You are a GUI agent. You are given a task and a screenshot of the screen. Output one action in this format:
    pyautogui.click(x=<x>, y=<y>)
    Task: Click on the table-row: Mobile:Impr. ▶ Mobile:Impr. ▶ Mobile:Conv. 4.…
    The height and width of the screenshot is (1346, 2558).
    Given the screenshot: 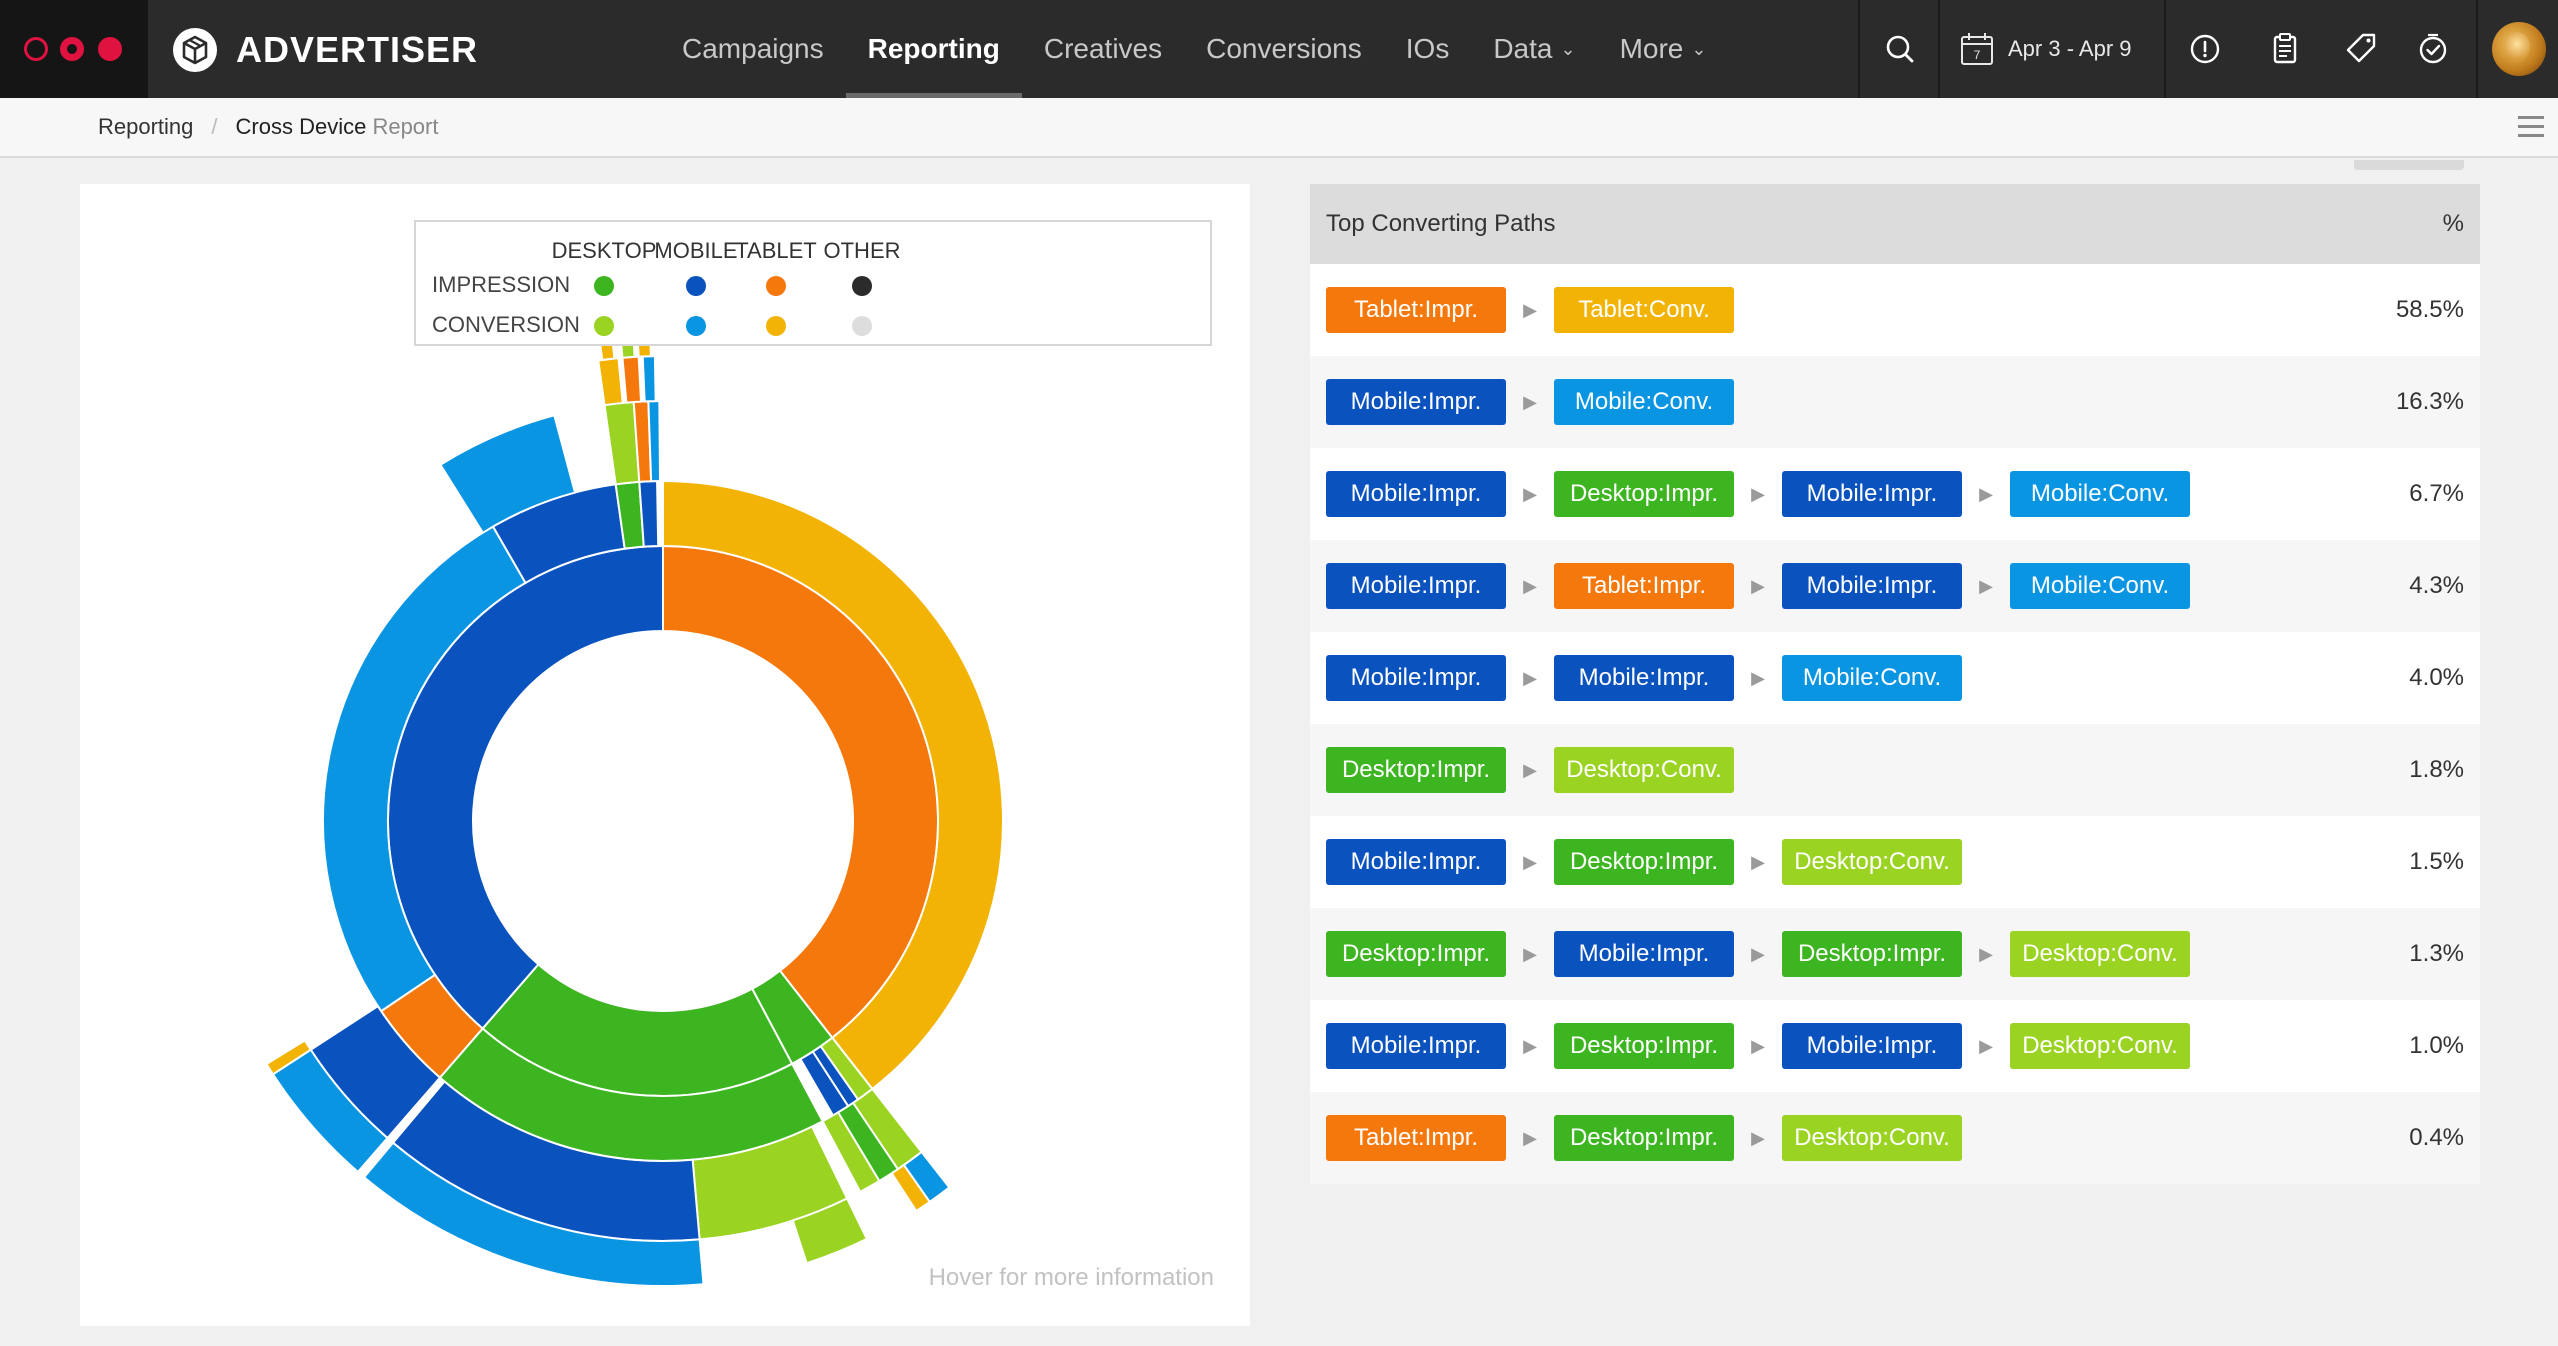 What is the action you would take?
    pyautogui.click(x=1895, y=678)
    